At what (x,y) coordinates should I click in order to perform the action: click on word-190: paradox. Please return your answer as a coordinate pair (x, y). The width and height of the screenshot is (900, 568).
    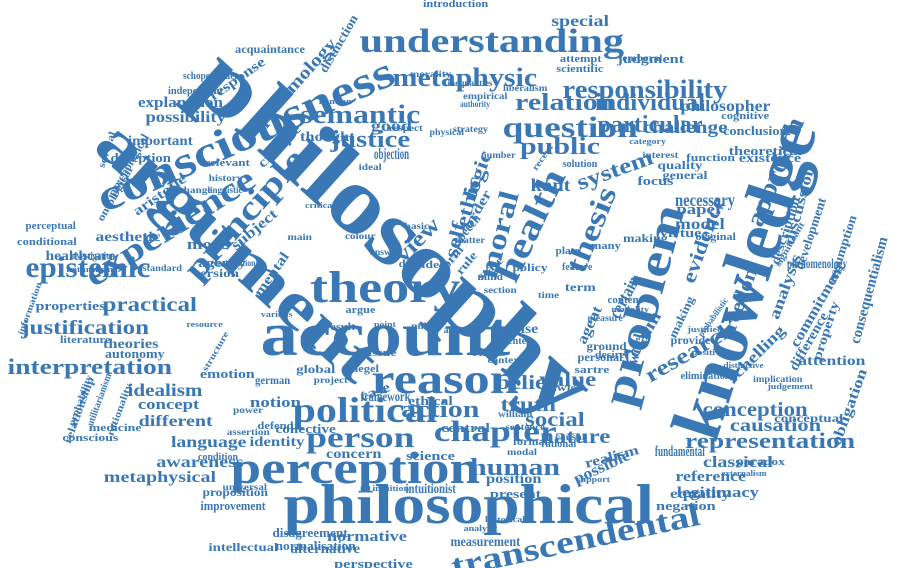
    Looking at the image, I should click on (760, 461).